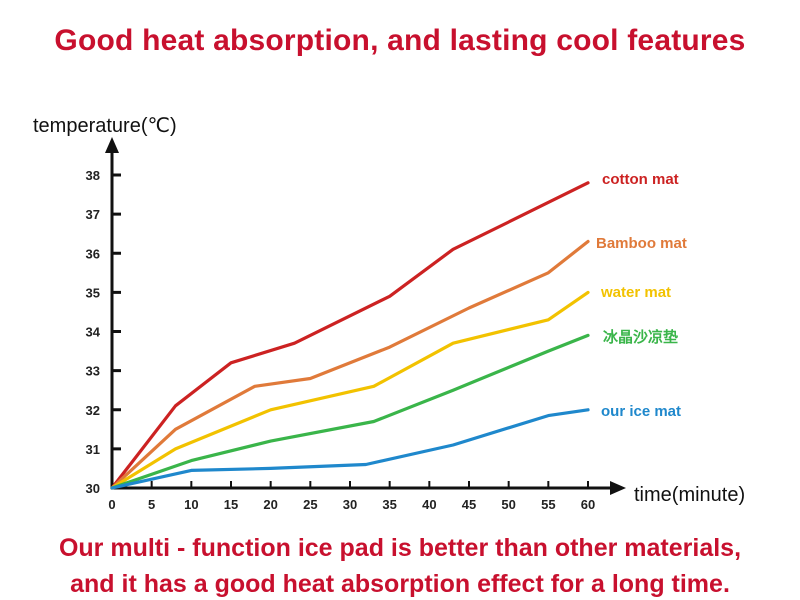 The height and width of the screenshot is (600, 800). What do you see at coordinates (640, 337) in the screenshot?
I see `legend-label-ice-crystal-sand-mat: 冰晶沙凉垫` at bounding box center [640, 337].